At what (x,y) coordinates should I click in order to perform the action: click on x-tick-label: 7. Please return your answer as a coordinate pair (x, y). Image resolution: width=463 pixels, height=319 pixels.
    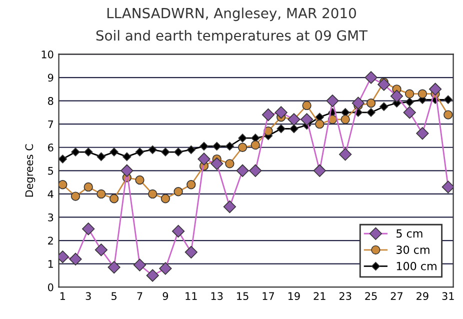
    Looking at the image, I should click on (139, 296).